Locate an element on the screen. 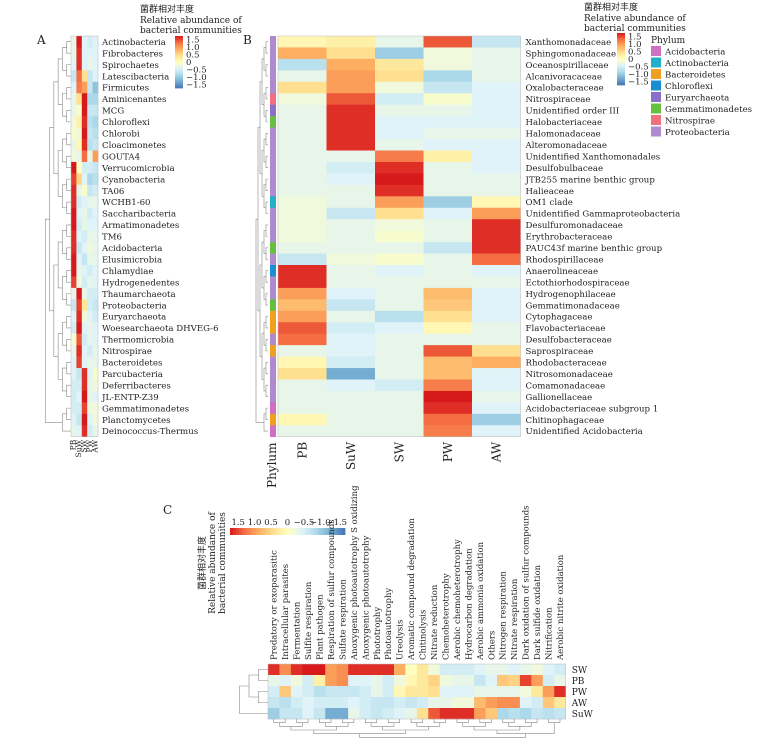 The image size is (763, 741). panel-c-column-label: Phototrophy is located at coordinates (378, 633).